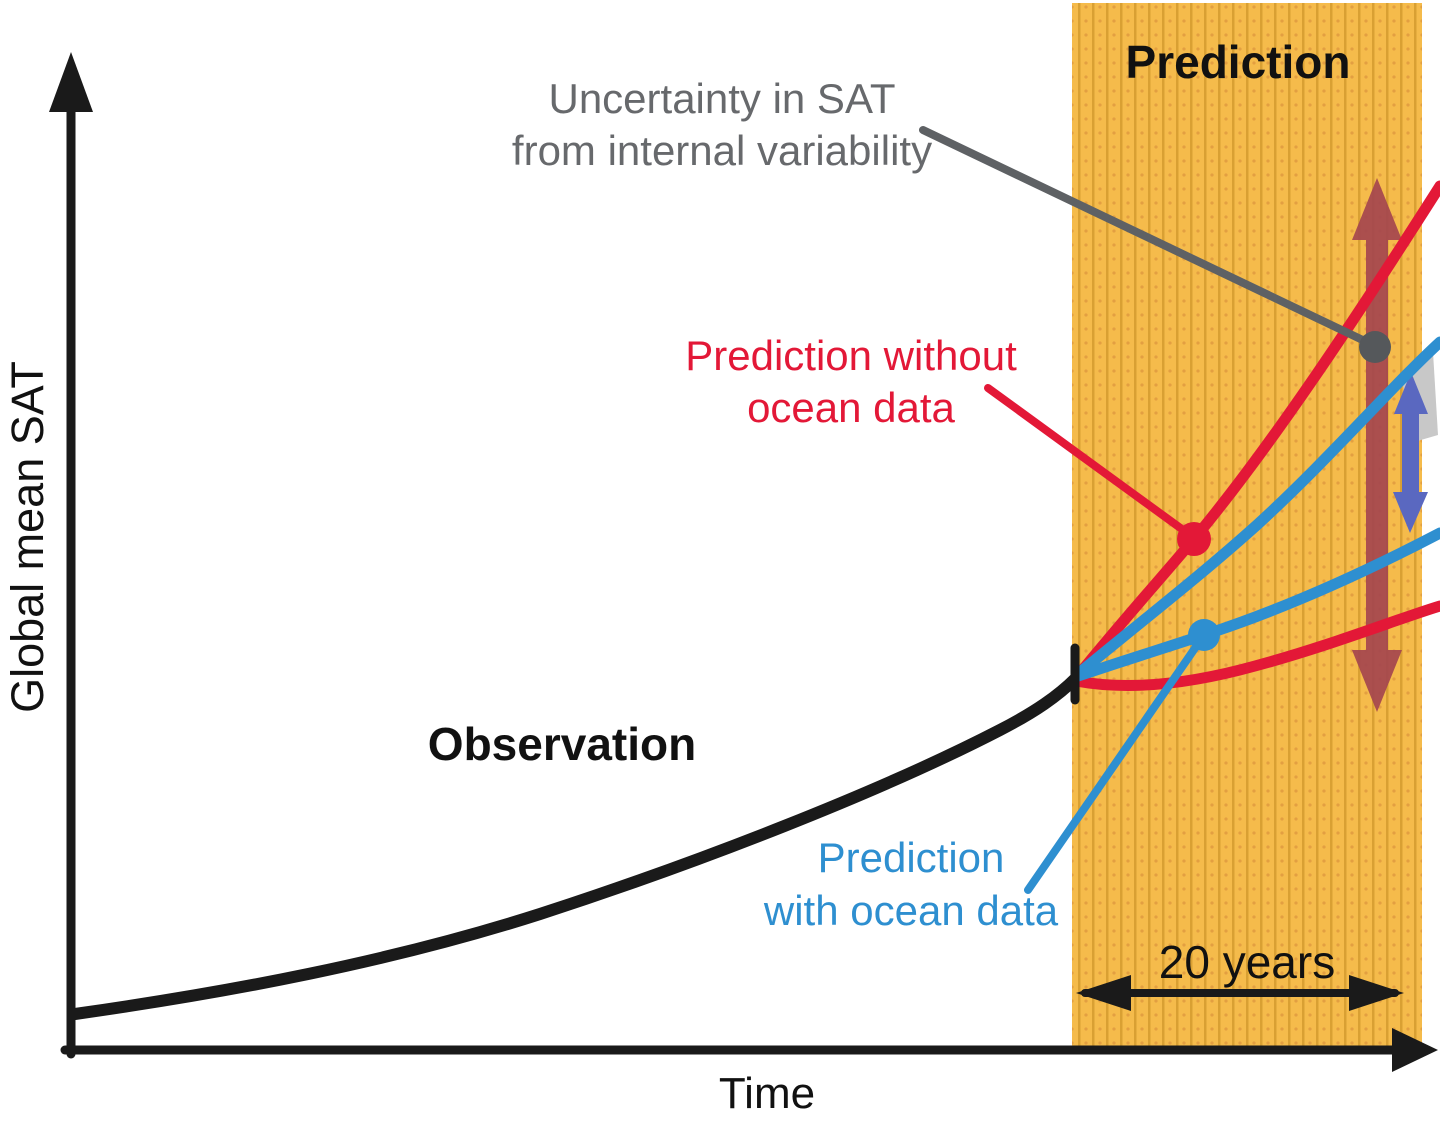 Image resolution: width=1440 pixels, height=1134 pixels. Describe the element at coordinates (1115, 764) in the screenshot. I see `prediction-with-leader-line` at that location.